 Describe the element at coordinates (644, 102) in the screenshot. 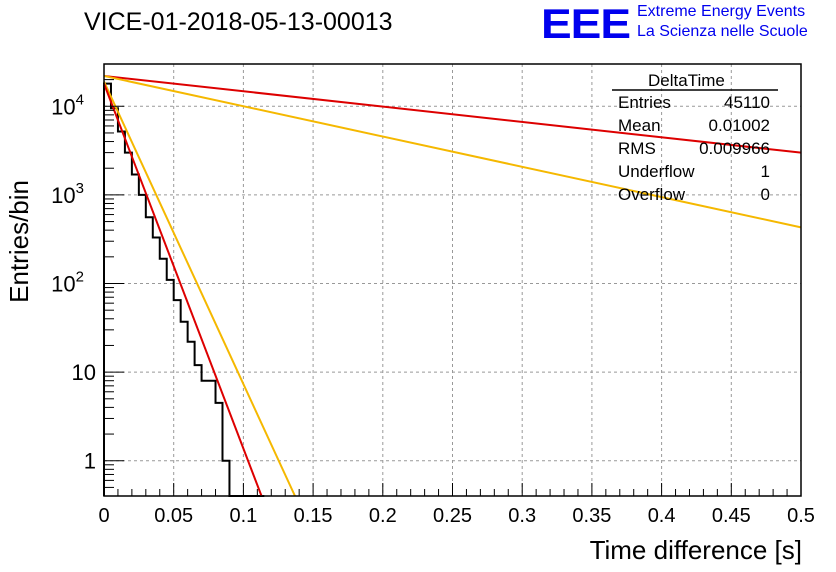

I see `stats-label: Entries` at that location.